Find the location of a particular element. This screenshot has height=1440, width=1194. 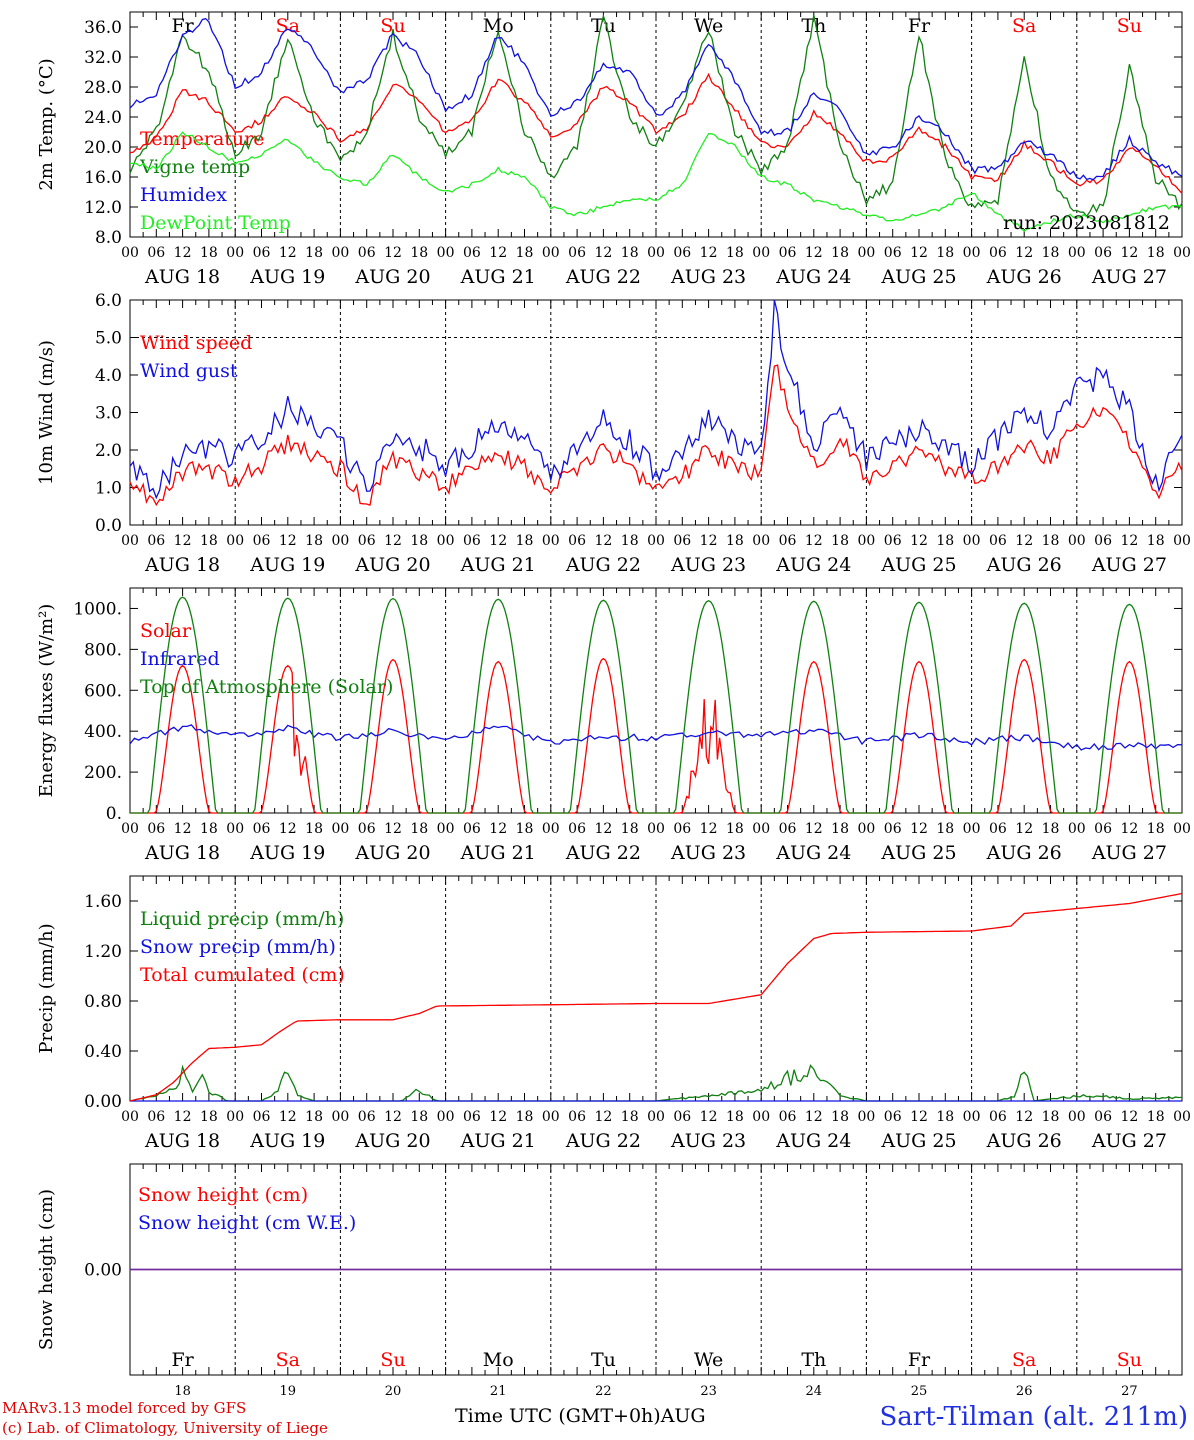

month-label: AUG is located at coordinates (683, 1416).